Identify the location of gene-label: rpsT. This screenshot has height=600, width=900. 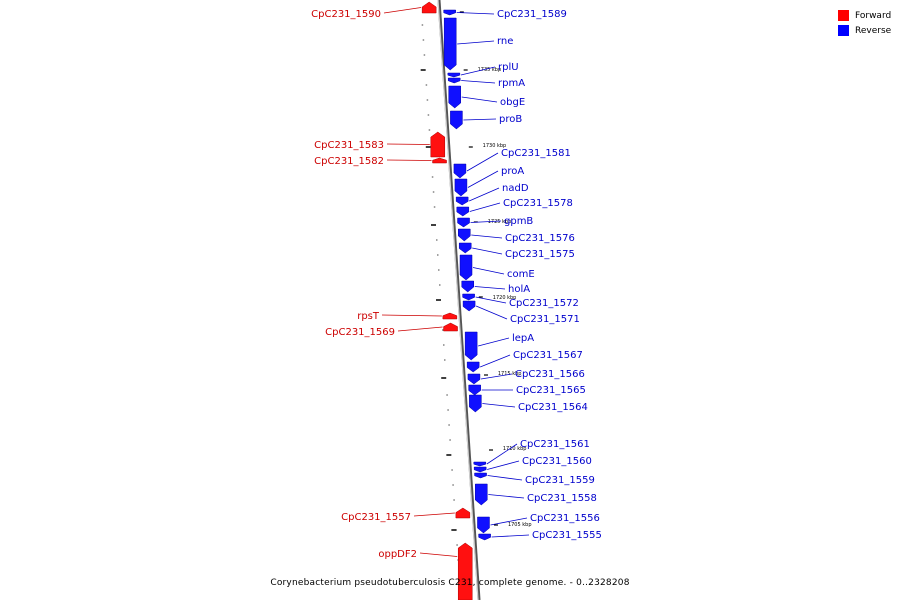
(368, 316).